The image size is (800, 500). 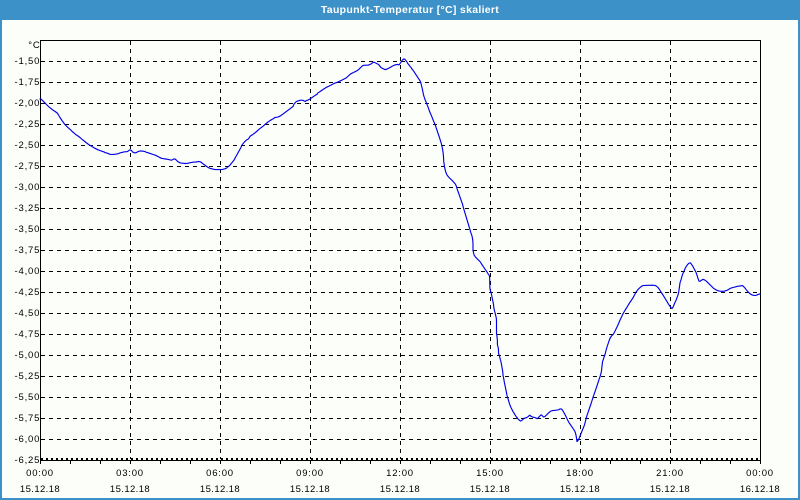 What do you see at coordinates (28, 292) in the screenshot?
I see `svg-text: -4,25` at bounding box center [28, 292].